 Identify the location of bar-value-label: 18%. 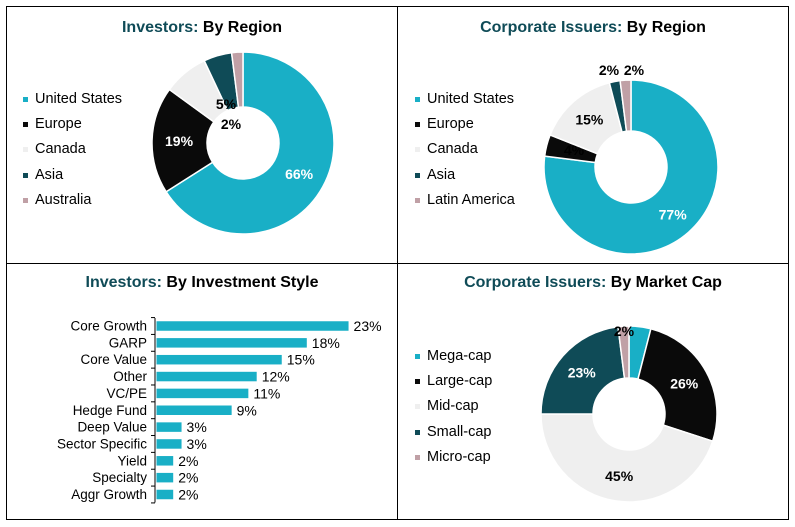
(326, 343).